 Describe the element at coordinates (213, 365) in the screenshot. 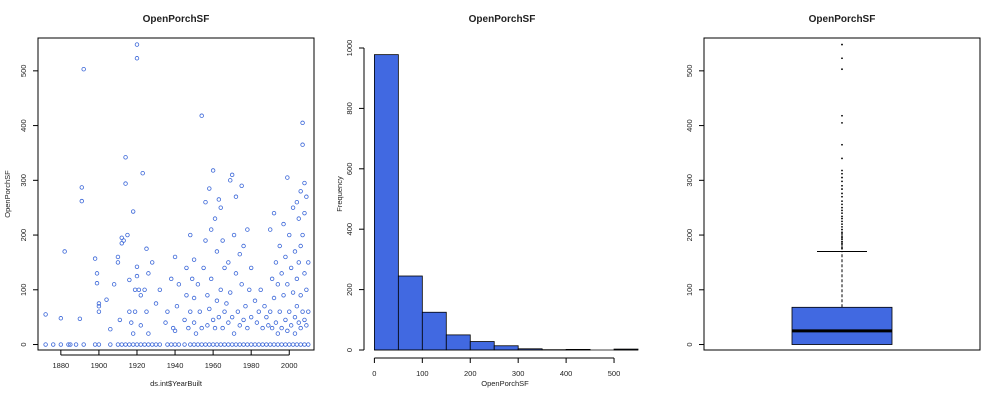

I see `x-tick-label: 1960` at that location.